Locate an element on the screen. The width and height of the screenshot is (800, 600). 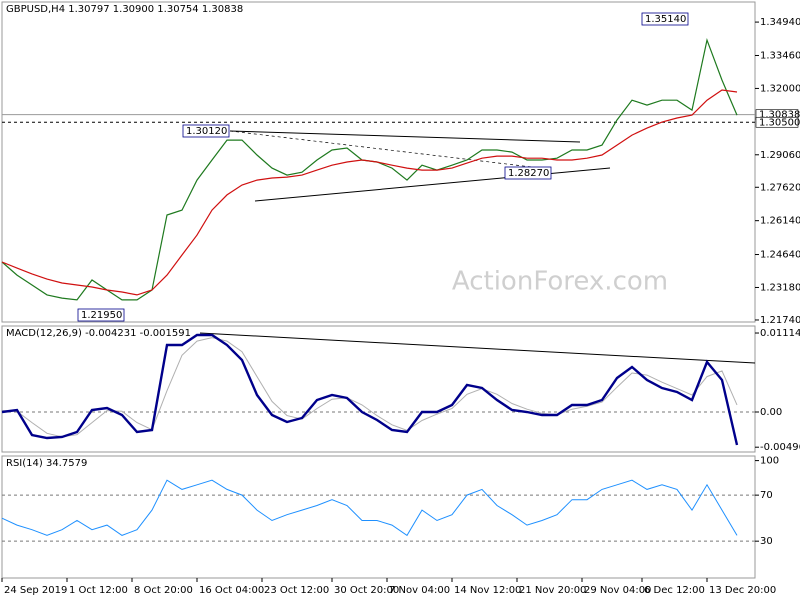
annotation: 1.30120 is located at coordinates (206, 131).